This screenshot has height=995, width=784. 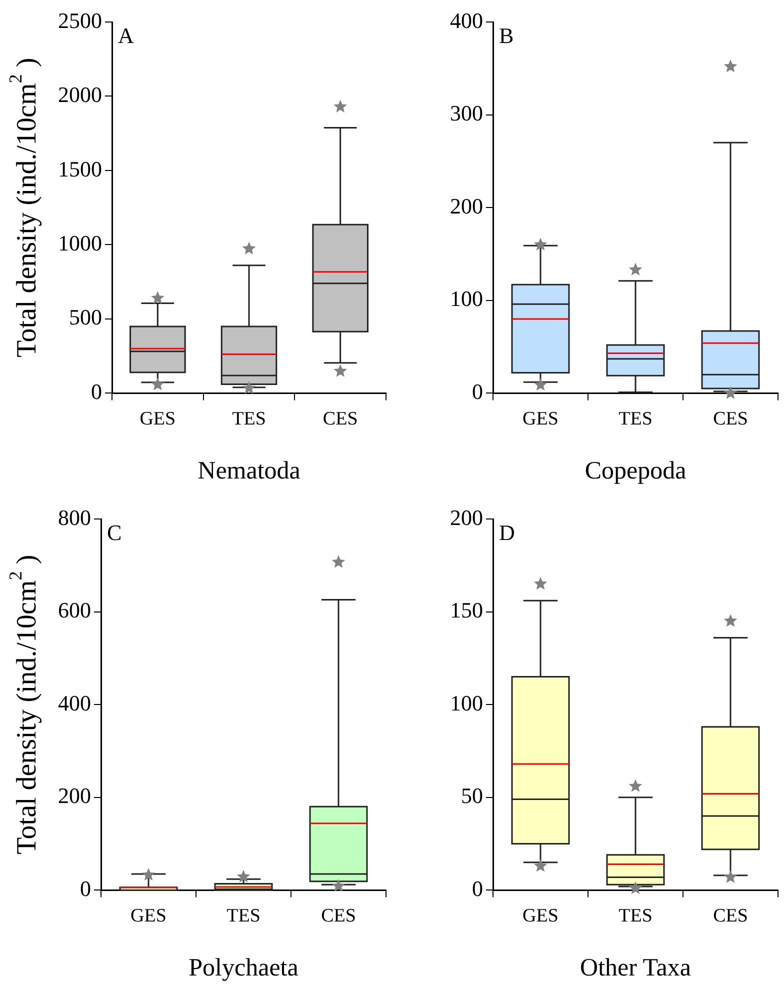 What do you see at coordinates (85, 317) in the screenshot?
I see `y-tick-label: 500` at bounding box center [85, 317].